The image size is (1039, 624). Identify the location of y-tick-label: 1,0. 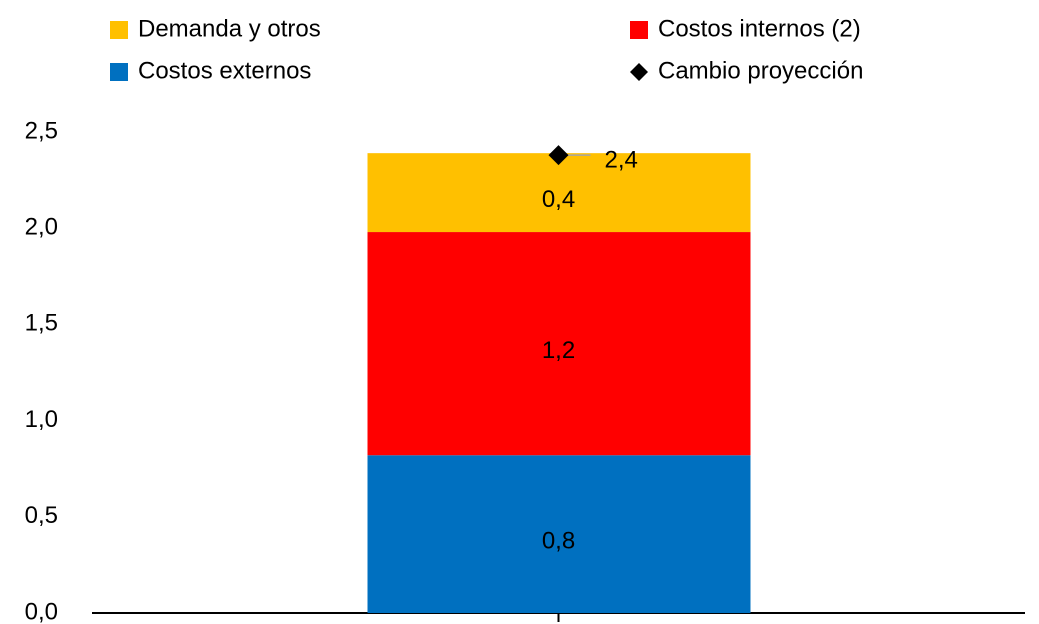
(41, 419).